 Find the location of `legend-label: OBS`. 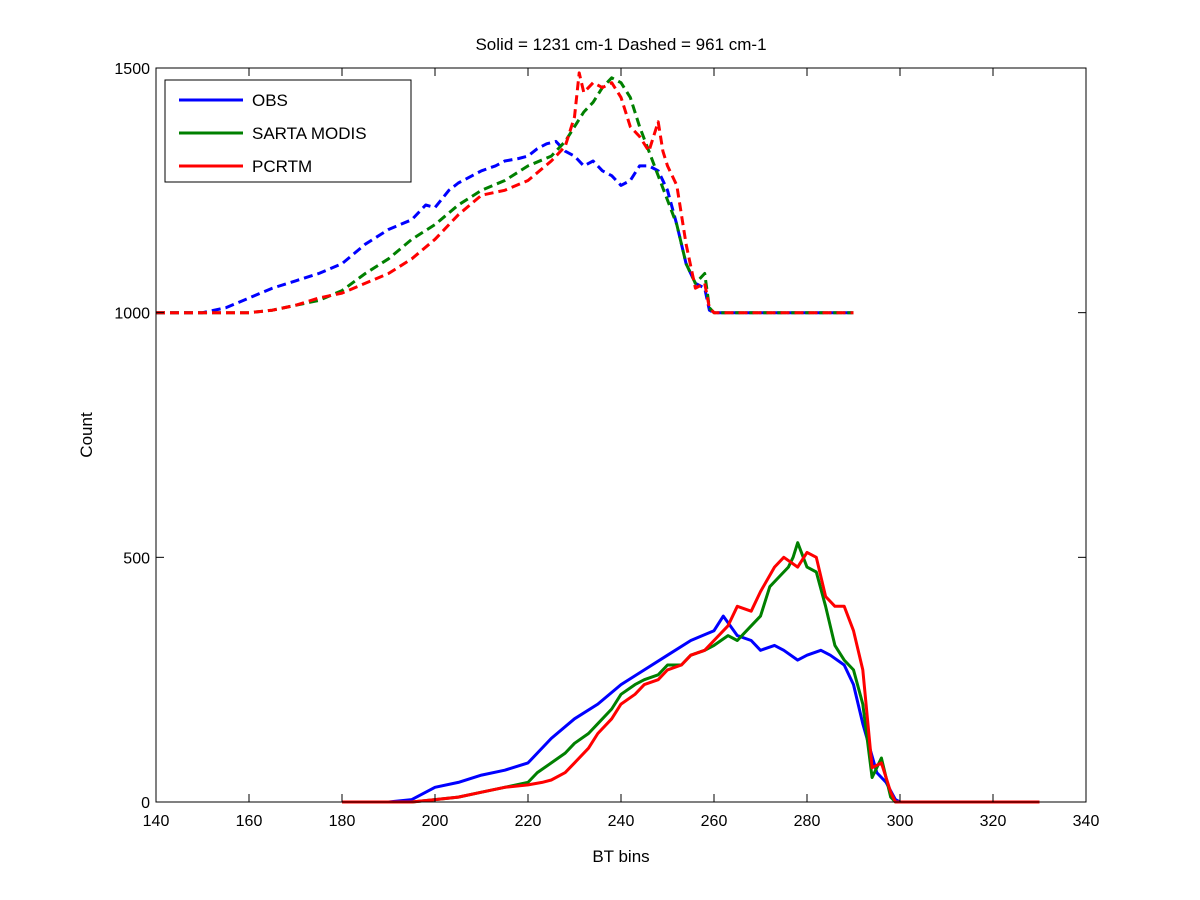

legend-label: OBS is located at coordinates (270, 100).